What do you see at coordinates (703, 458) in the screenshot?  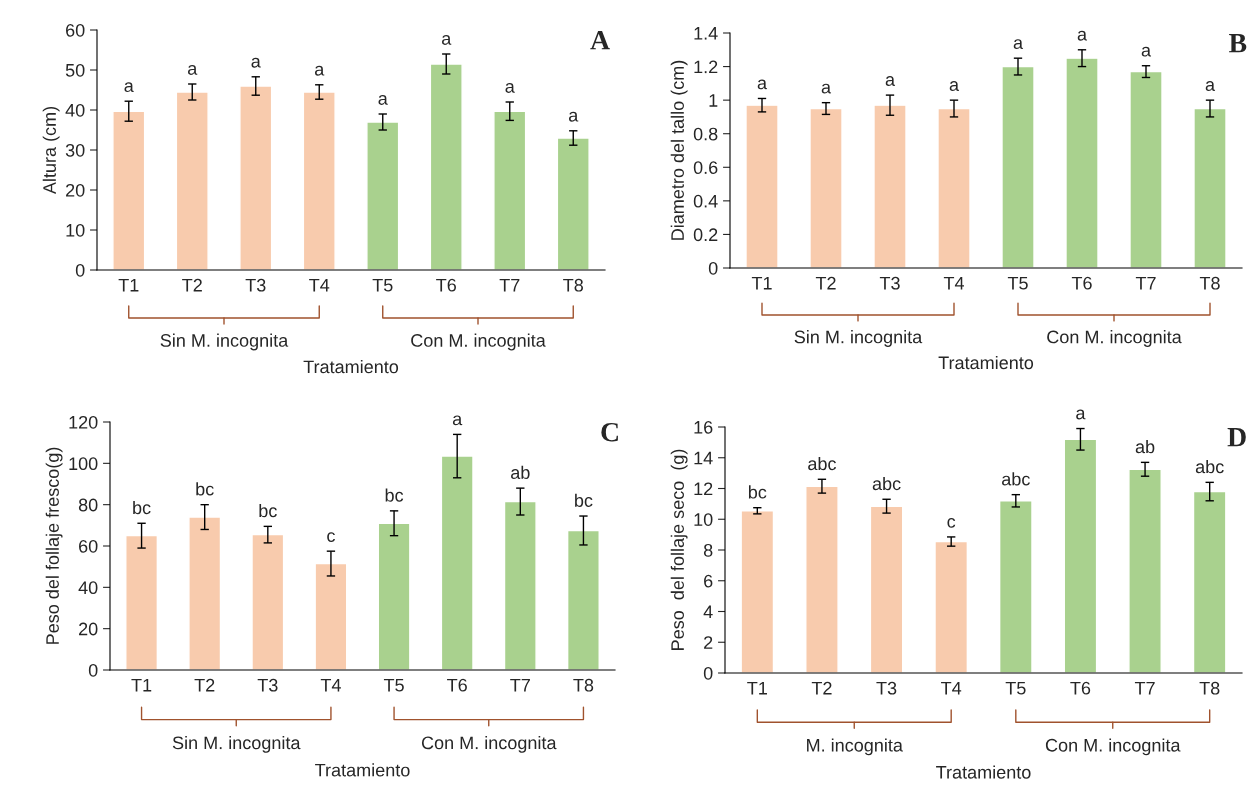 I see `y-tick-label: 14` at bounding box center [703, 458].